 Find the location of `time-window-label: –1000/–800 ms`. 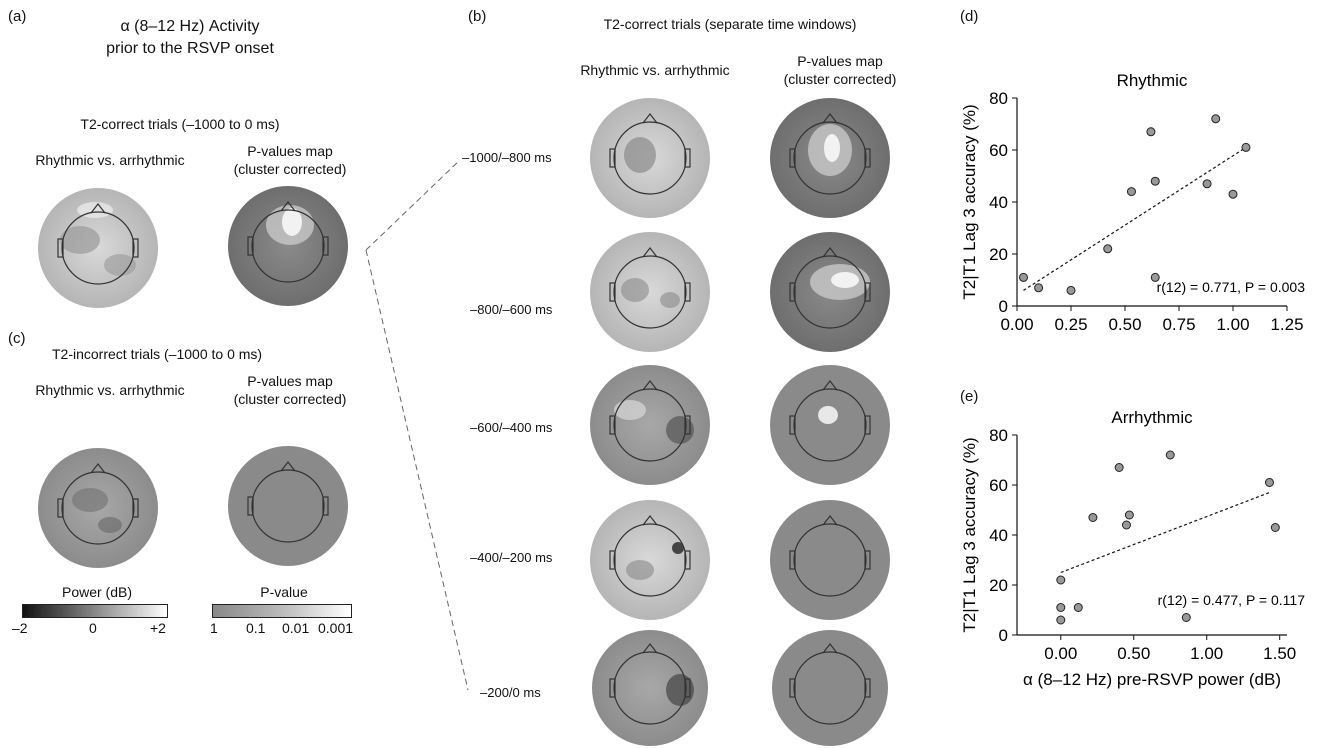

time-window-label: –1000/–800 ms is located at coordinates (507, 157).